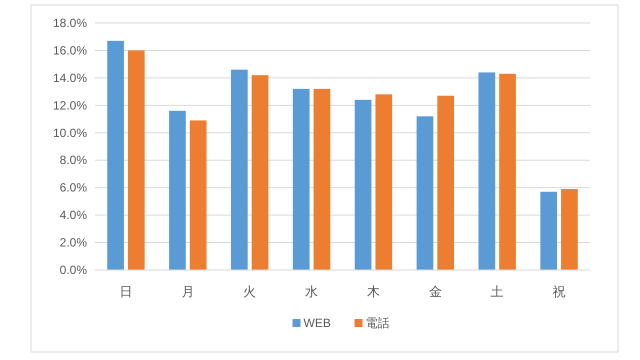 The height and width of the screenshot is (360, 640). Describe the element at coordinates (378, 323) in the screenshot. I see `legend-label: 電話` at that location.